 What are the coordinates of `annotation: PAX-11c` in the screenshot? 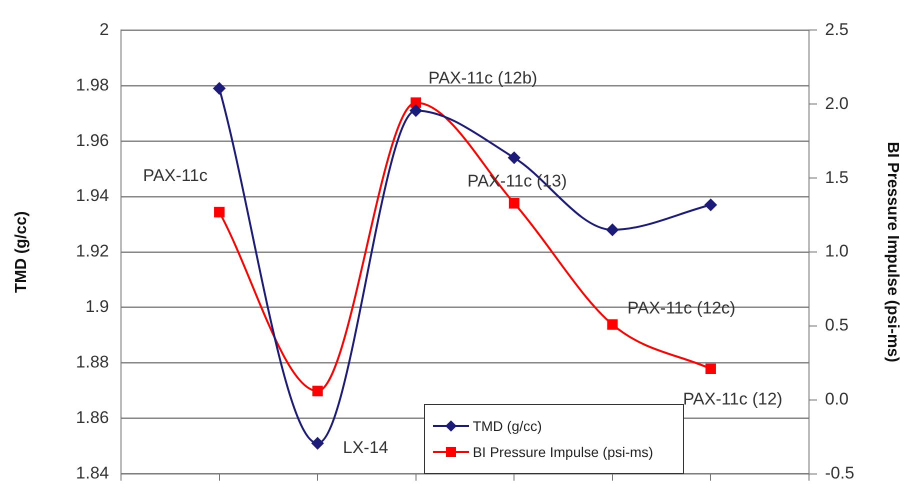 It's located at (175, 176).